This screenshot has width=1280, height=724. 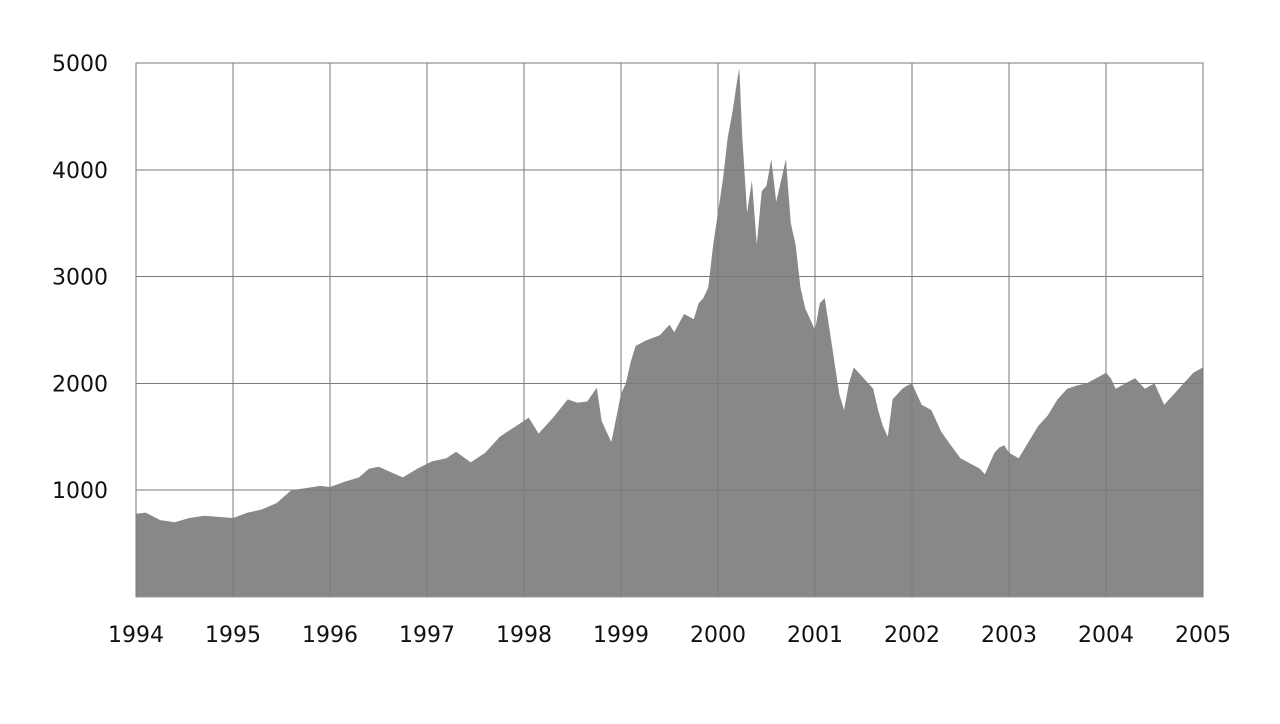 What do you see at coordinates (912, 635) in the screenshot?
I see `x-tick-label: 2002` at bounding box center [912, 635].